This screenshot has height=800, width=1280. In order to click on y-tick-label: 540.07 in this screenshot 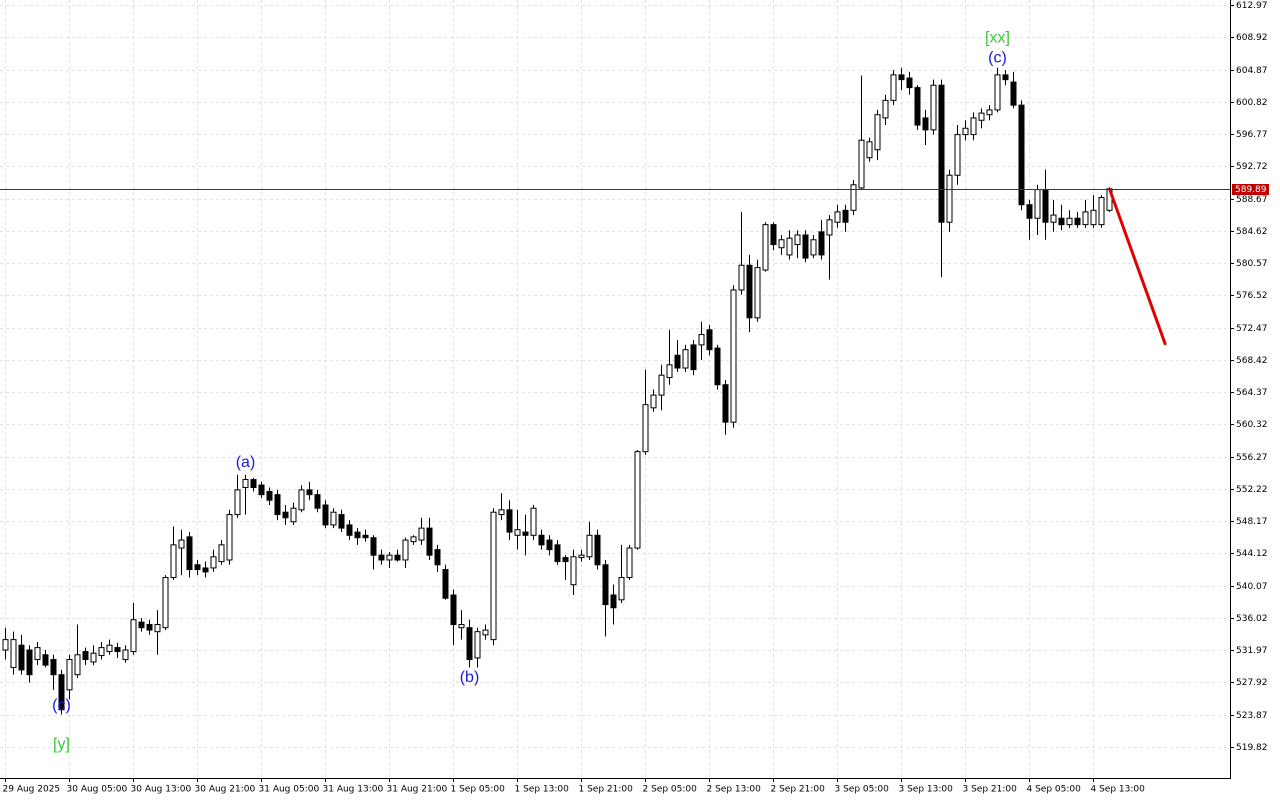, I will do `click(1252, 587)`.